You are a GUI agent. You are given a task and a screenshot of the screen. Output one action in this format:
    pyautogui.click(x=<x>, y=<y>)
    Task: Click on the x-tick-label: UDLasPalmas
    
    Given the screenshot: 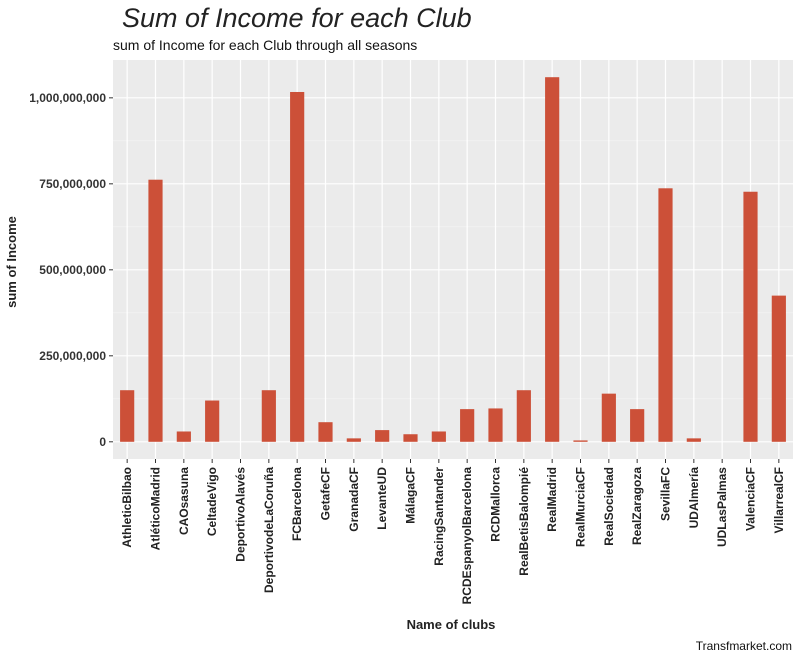 What is the action you would take?
    pyautogui.click(x=722, y=507)
    